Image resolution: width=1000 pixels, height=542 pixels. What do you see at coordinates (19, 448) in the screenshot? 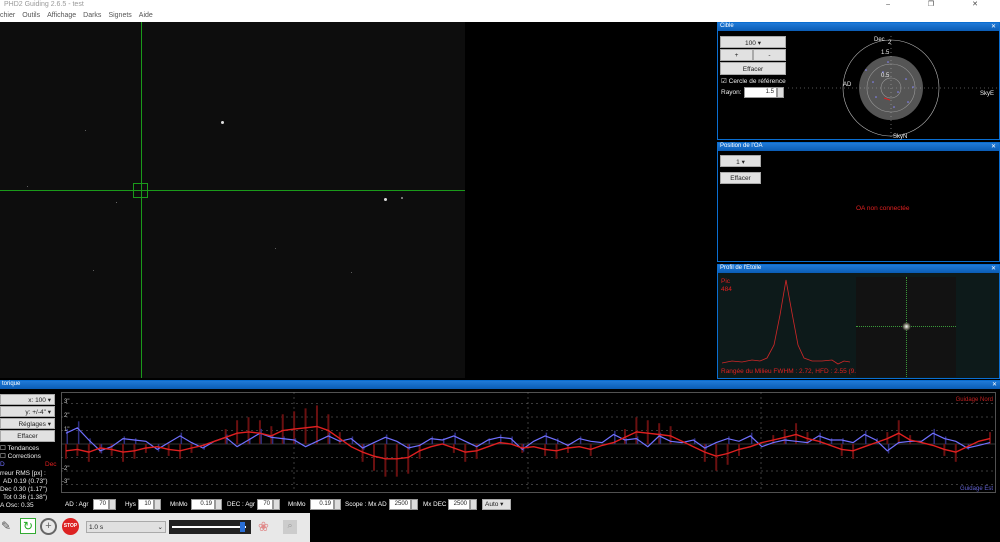
I see `trends-checkbox: ☐ Tendances` at bounding box center [19, 448].